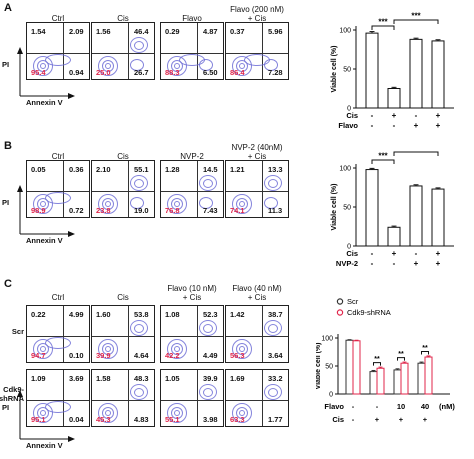  Describe the element at coordinates (172, 210) in the screenshot. I see `quadrant-lower-left-value: 76.8` at that location.